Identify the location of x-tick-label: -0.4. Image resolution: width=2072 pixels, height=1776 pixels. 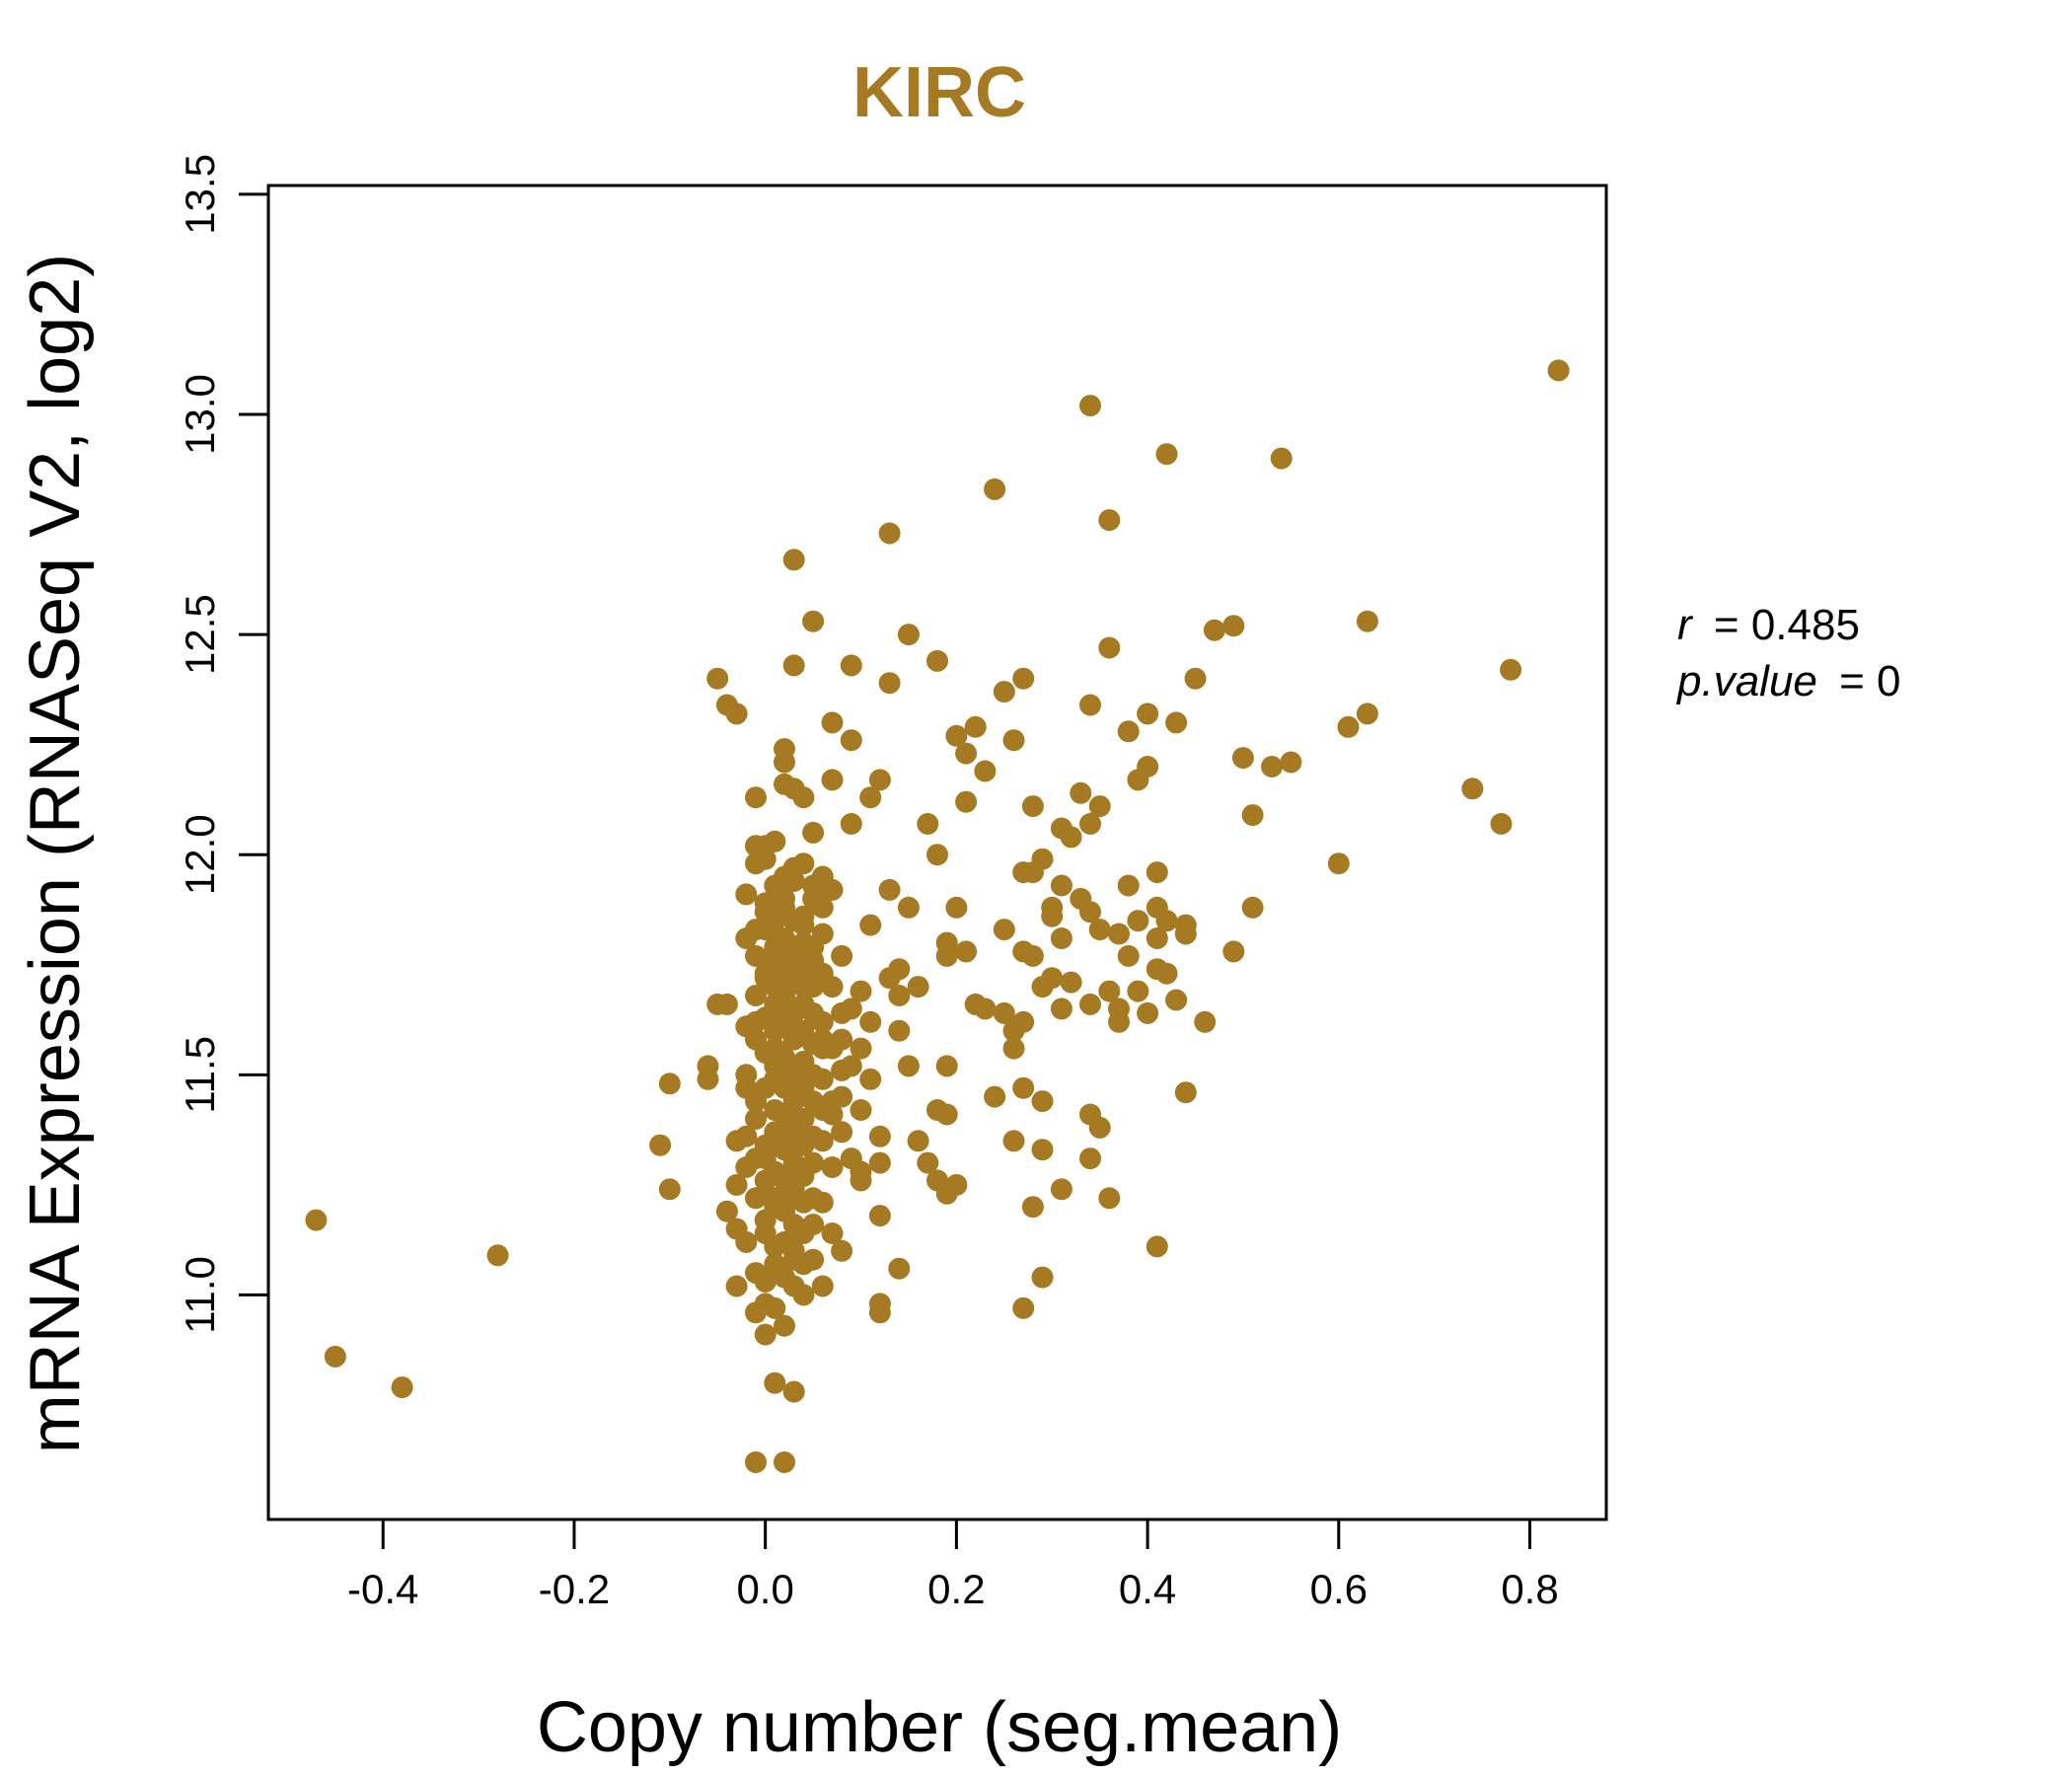
(383, 1589).